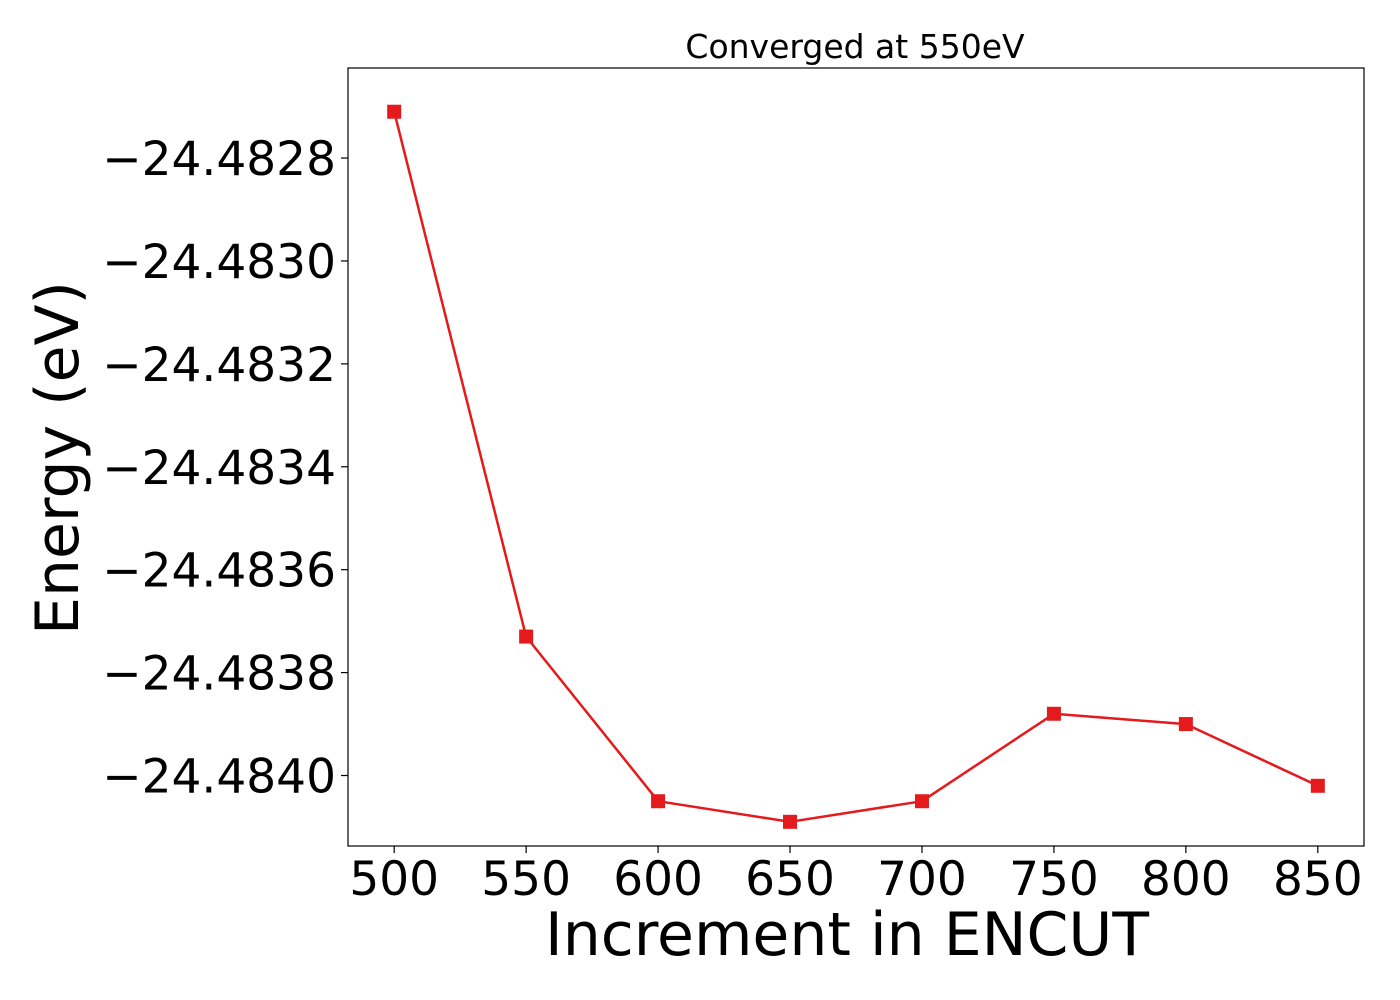 This screenshot has height=1000, width=1400. What do you see at coordinates (219, 571) in the screenshot?
I see `y-tick-label: −24.4836` at bounding box center [219, 571].